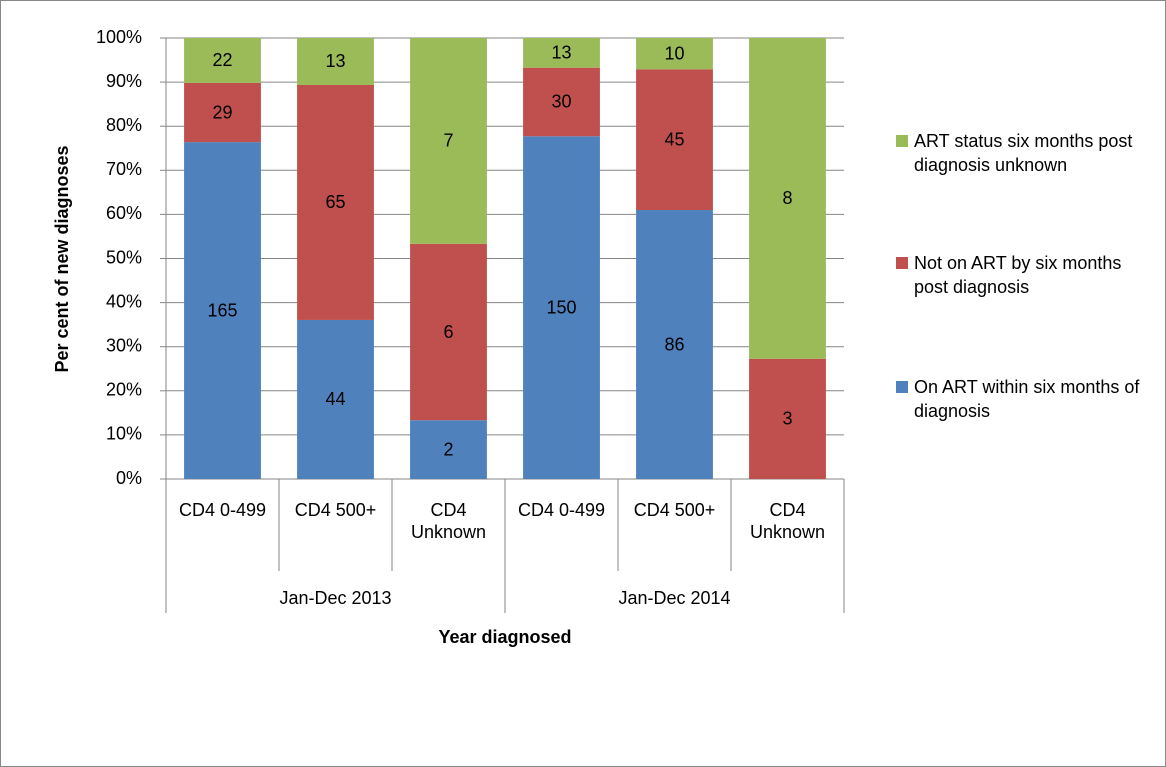  Describe the element at coordinates (504, 637) in the screenshot. I see `x-axis-title: Year diagnosed` at that location.